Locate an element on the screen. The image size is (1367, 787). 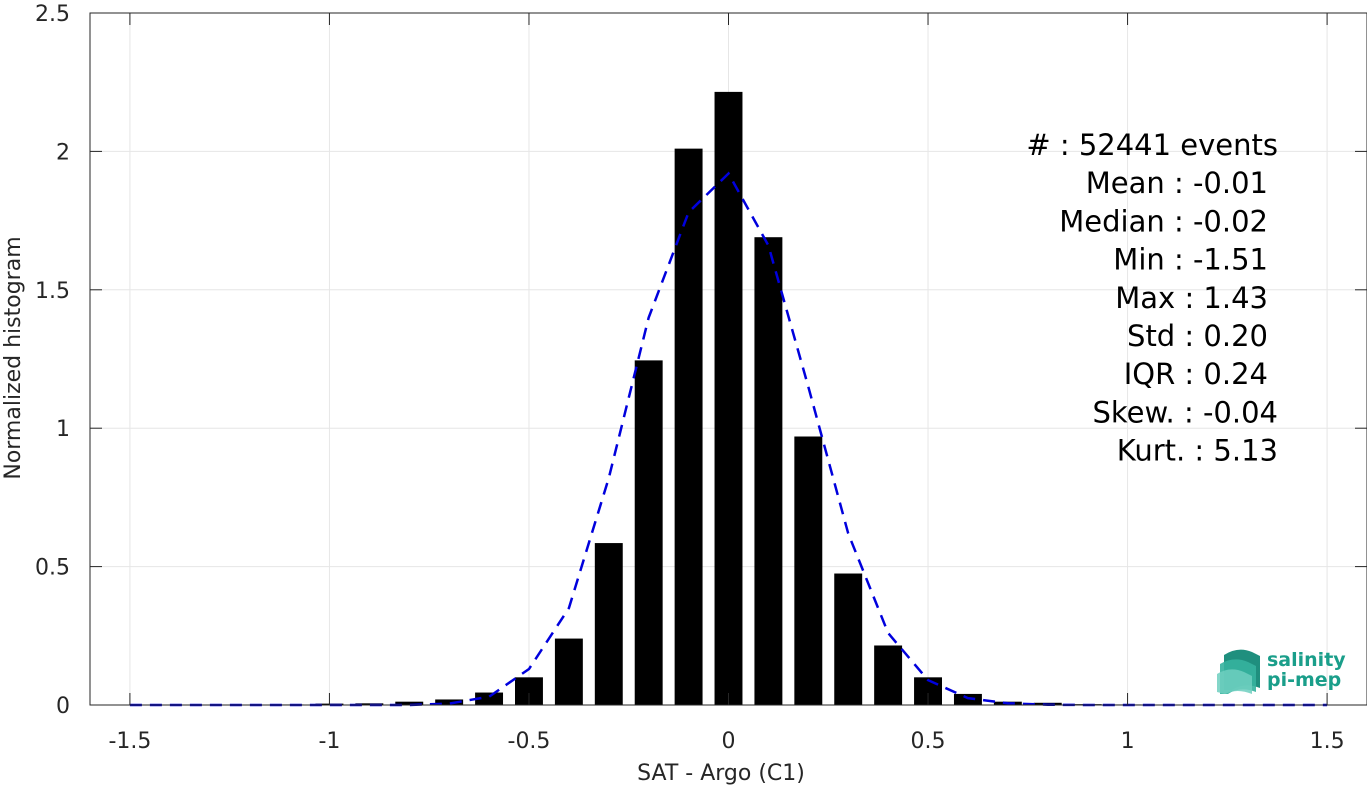
x-axis-title: SAT - Argo (C1) is located at coordinates (721, 773).